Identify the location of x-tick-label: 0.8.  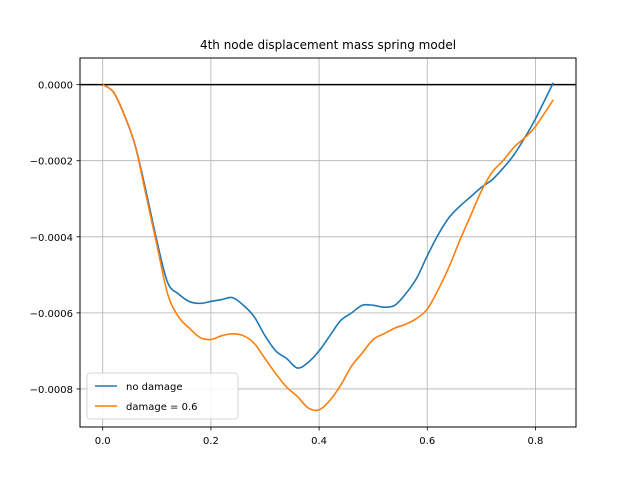
(535, 441).